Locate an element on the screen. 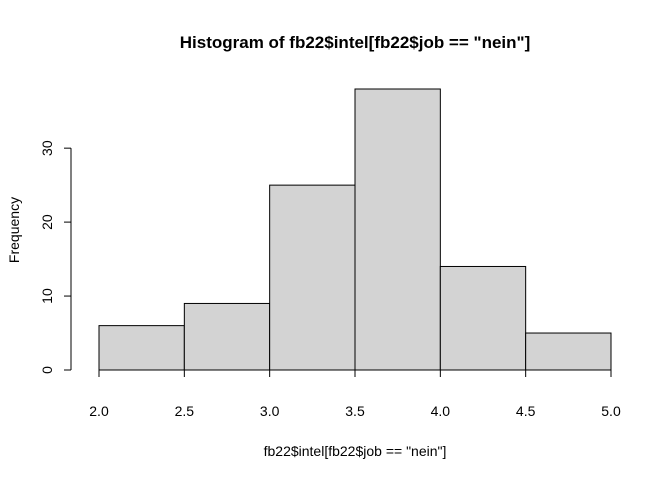 The height and width of the screenshot is (480, 672). y-tick-label: 20 is located at coordinates (47, 222).